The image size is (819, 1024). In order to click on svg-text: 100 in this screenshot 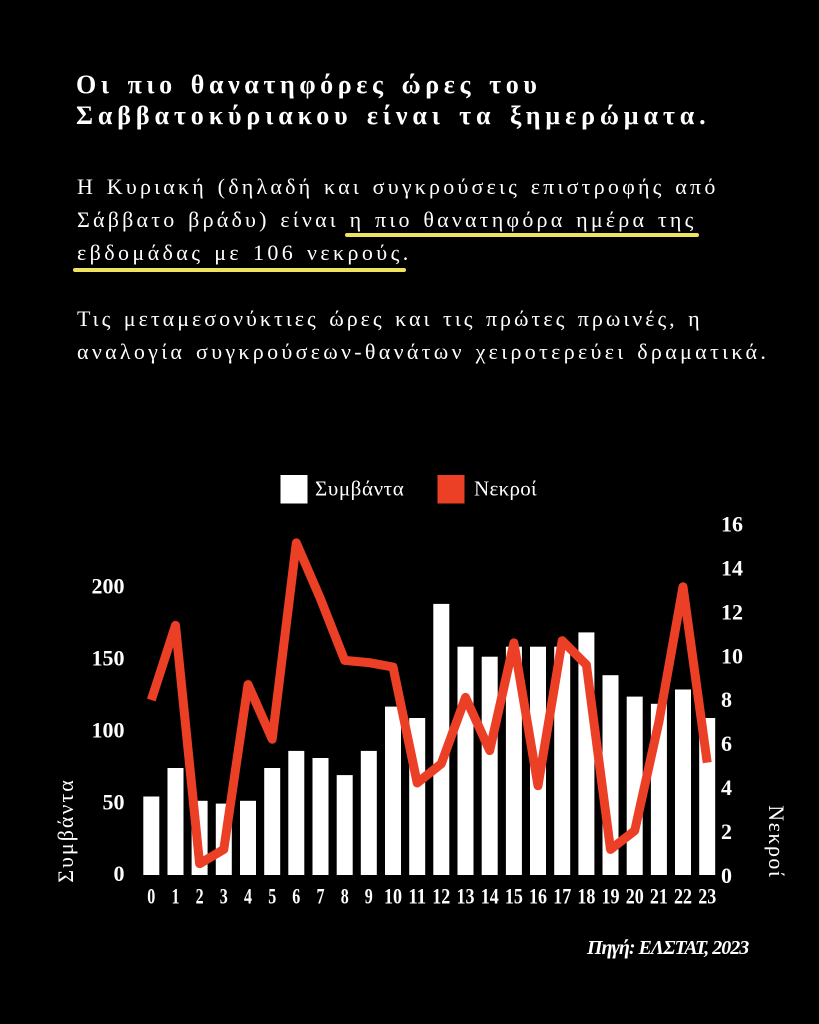, I will do `click(108, 729)`.